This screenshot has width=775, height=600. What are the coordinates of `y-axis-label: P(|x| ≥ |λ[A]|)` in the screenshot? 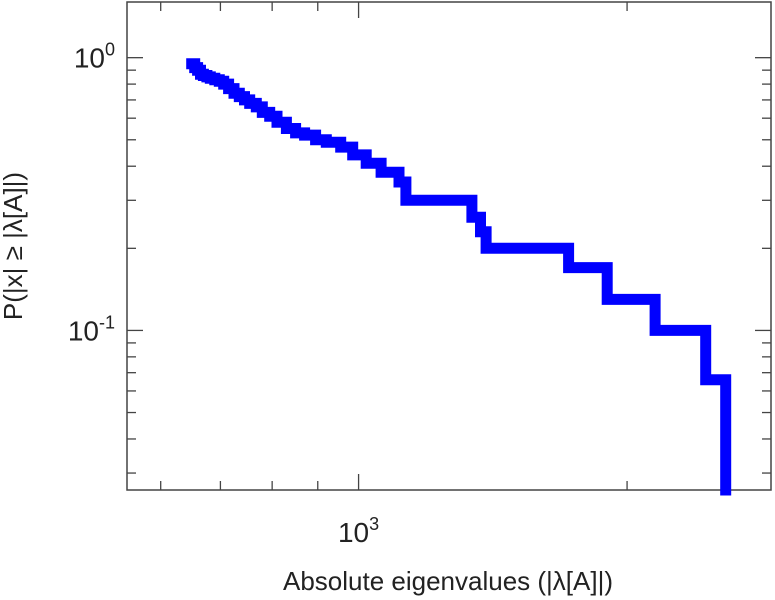 It's located at (14, 246).